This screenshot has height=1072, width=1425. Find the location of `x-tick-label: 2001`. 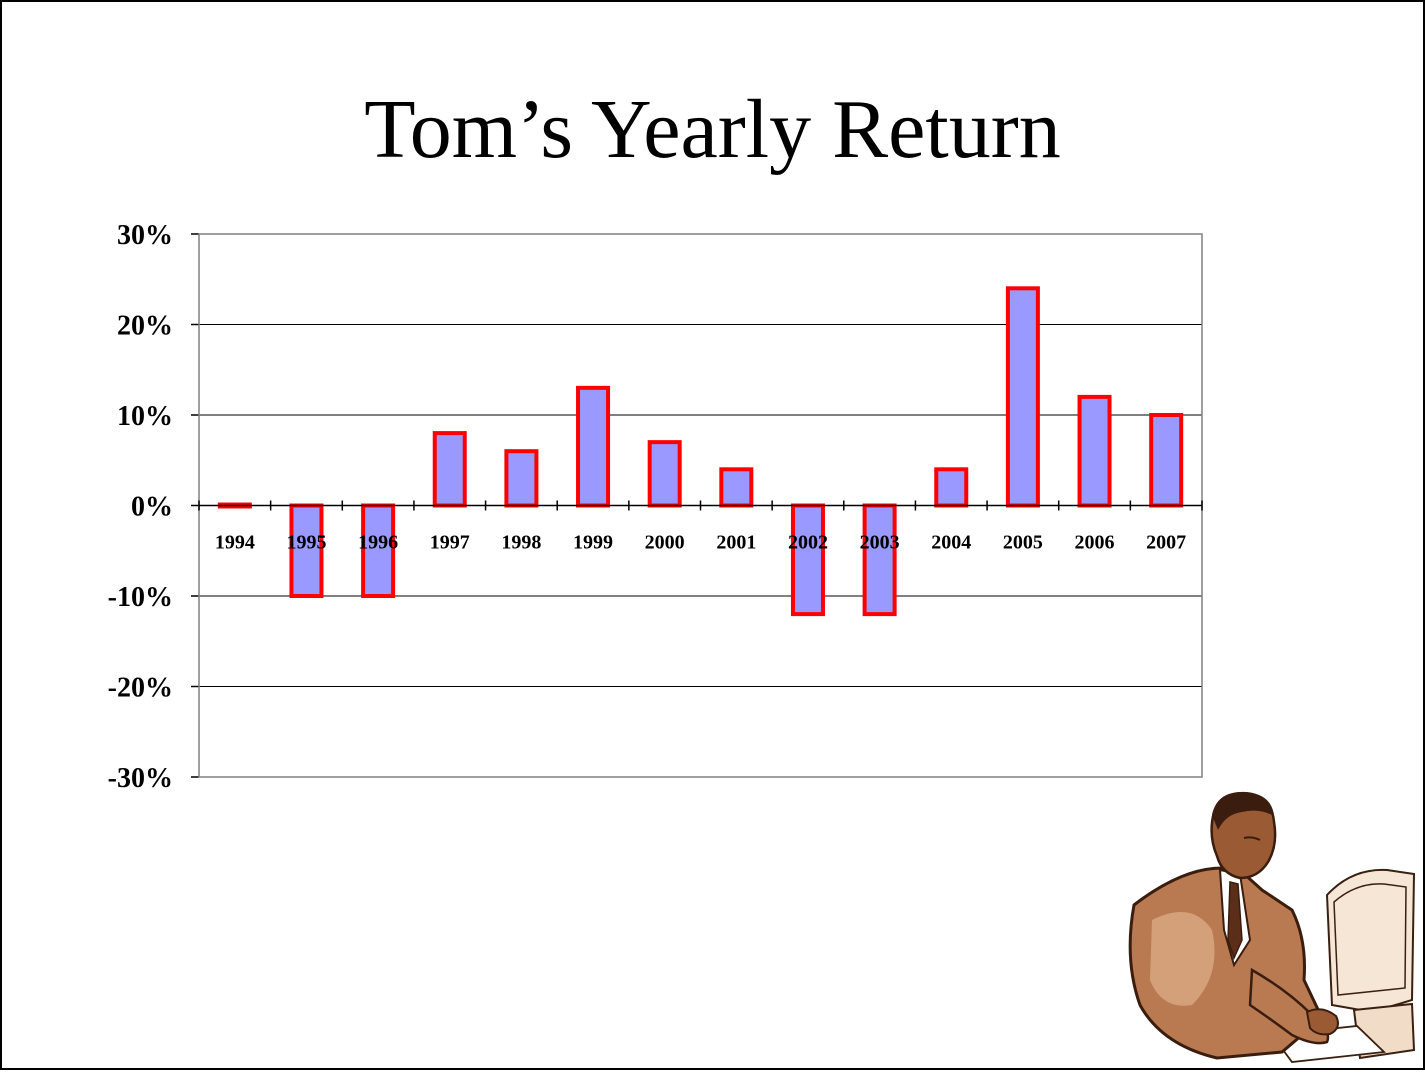

x-tick-label: 2001 is located at coordinates (736, 543).